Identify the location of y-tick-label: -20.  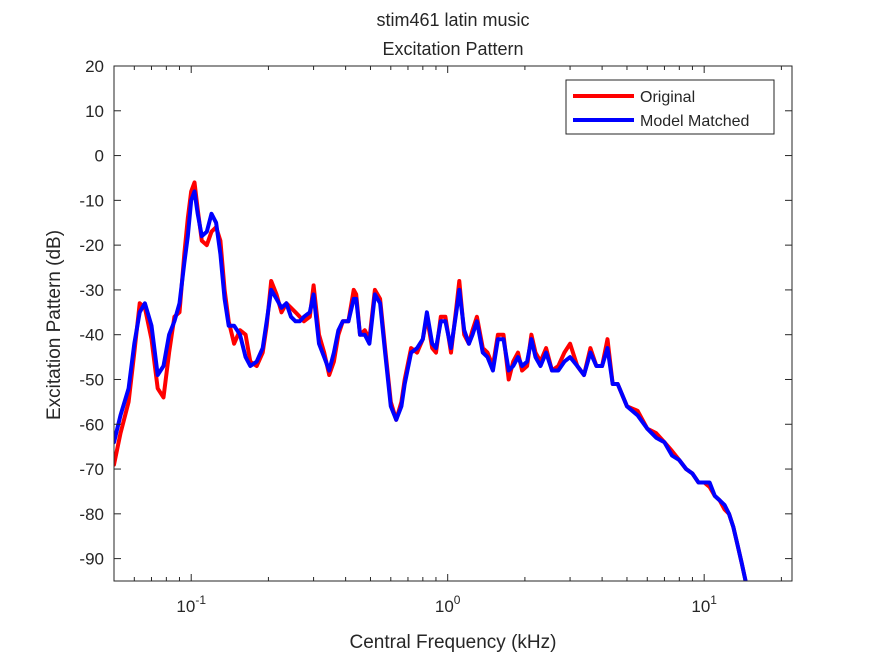
(91, 245).